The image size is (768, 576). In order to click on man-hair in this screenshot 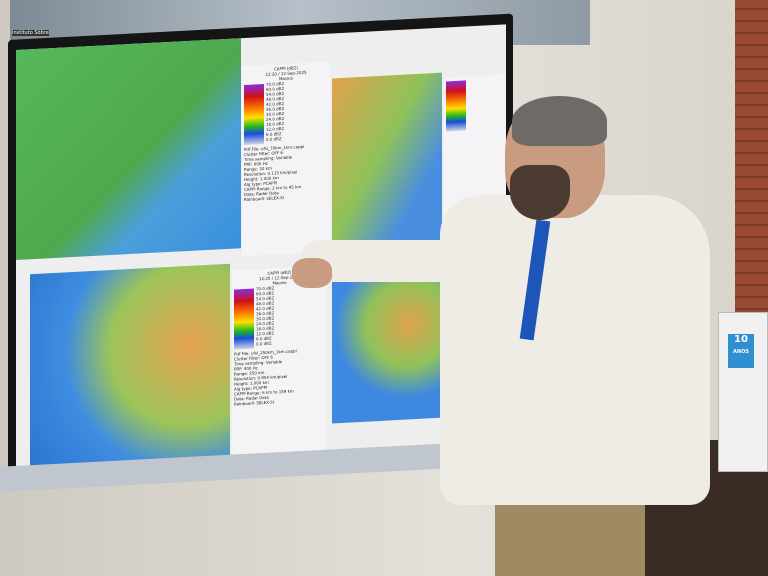, I will do `click(559, 121)`.